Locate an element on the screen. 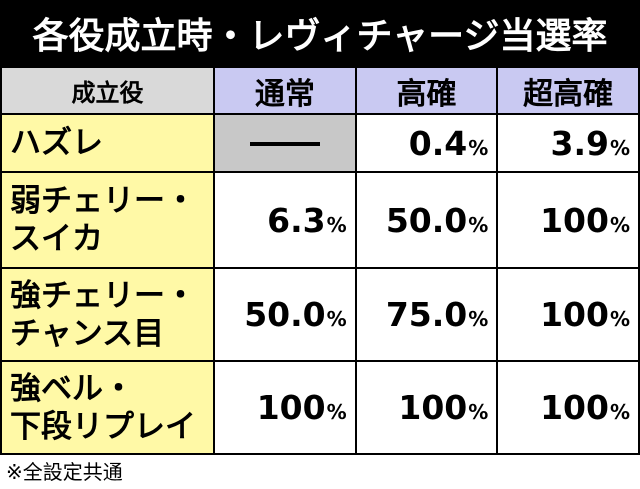 Image resolution: width=640 pixels, height=489 pixels. value-cell: 75.0% is located at coordinates (426, 314).